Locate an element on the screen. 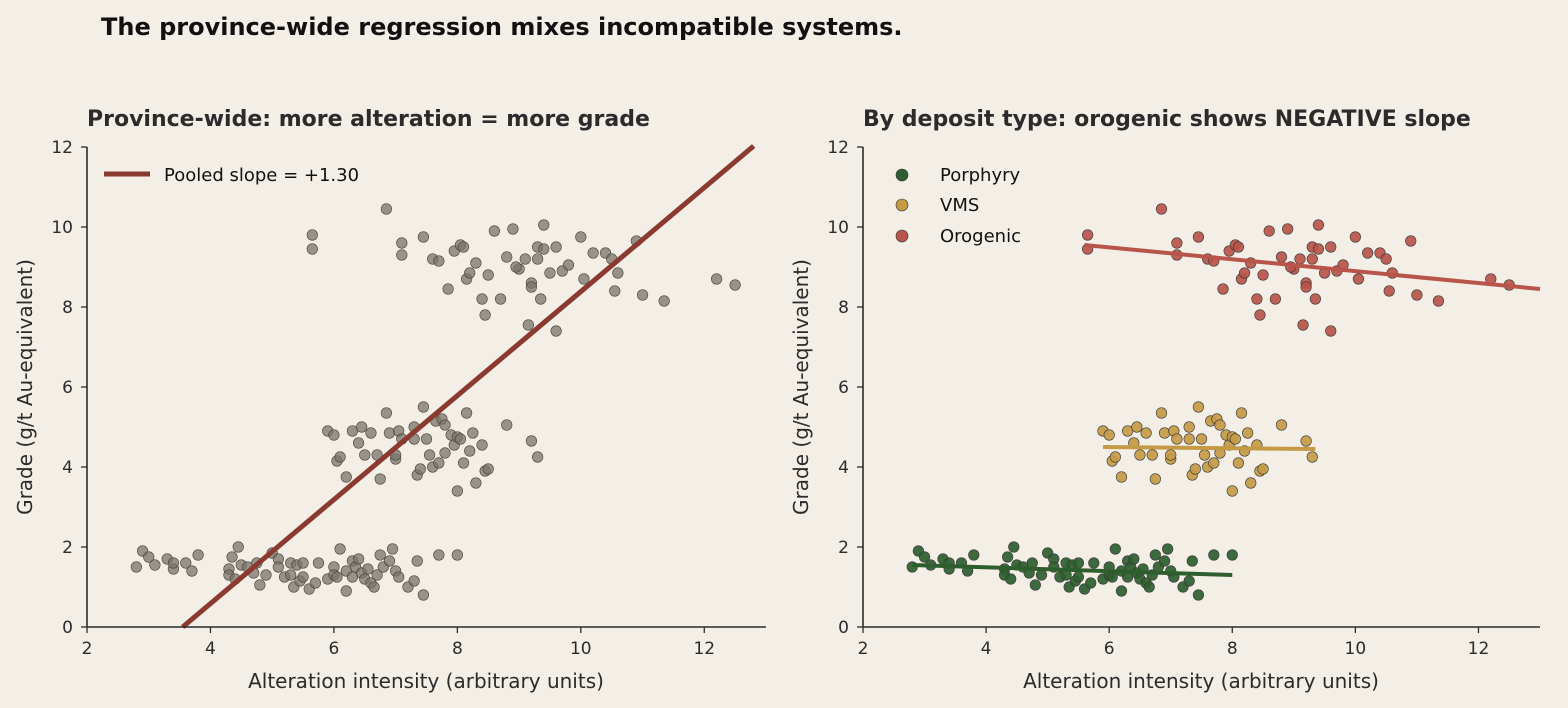 This screenshot has width=1568, height=708. left-y-tick-label: 2 is located at coordinates (67, 548).